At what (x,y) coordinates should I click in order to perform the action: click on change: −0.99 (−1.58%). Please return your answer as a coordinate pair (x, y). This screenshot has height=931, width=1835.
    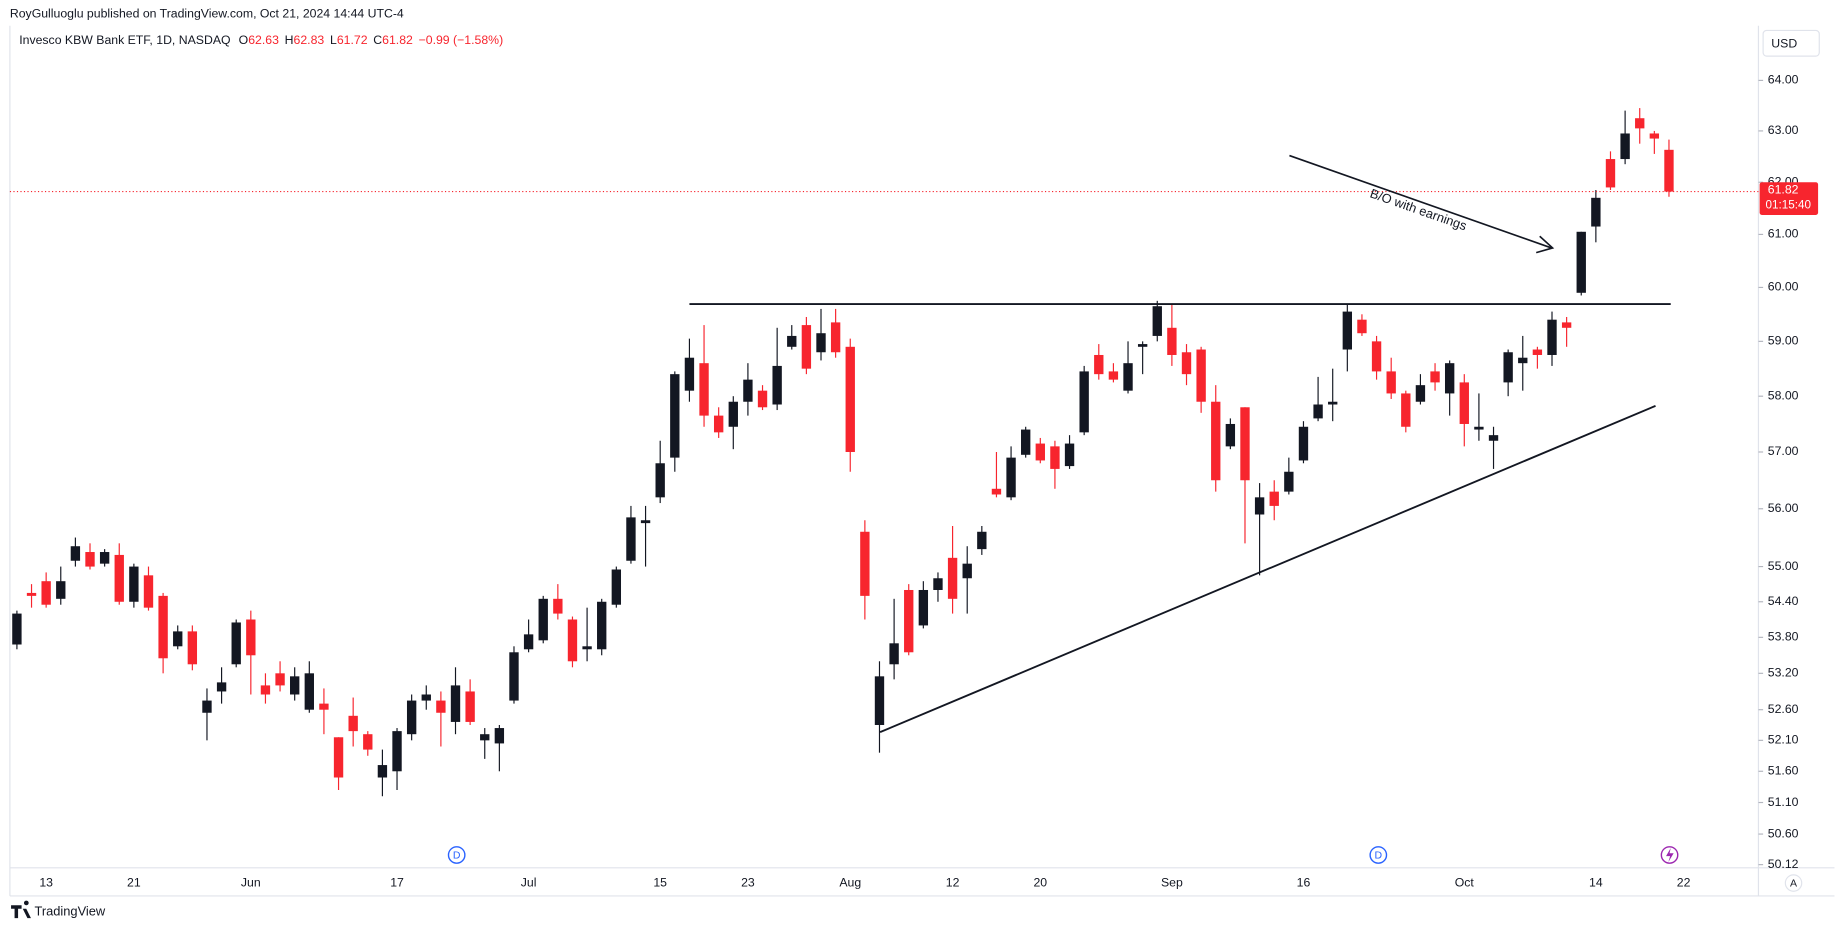
    Looking at the image, I should click on (461, 40).